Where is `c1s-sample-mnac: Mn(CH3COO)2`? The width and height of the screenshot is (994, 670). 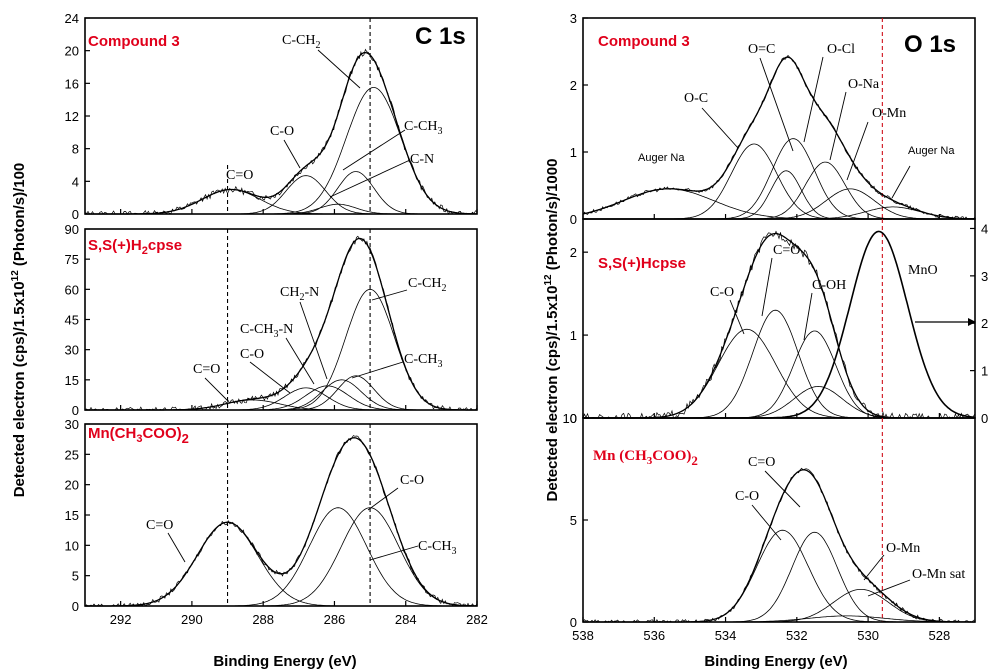 c1s-sample-mnac: Mn(CH3COO)2 is located at coordinates (138, 435).